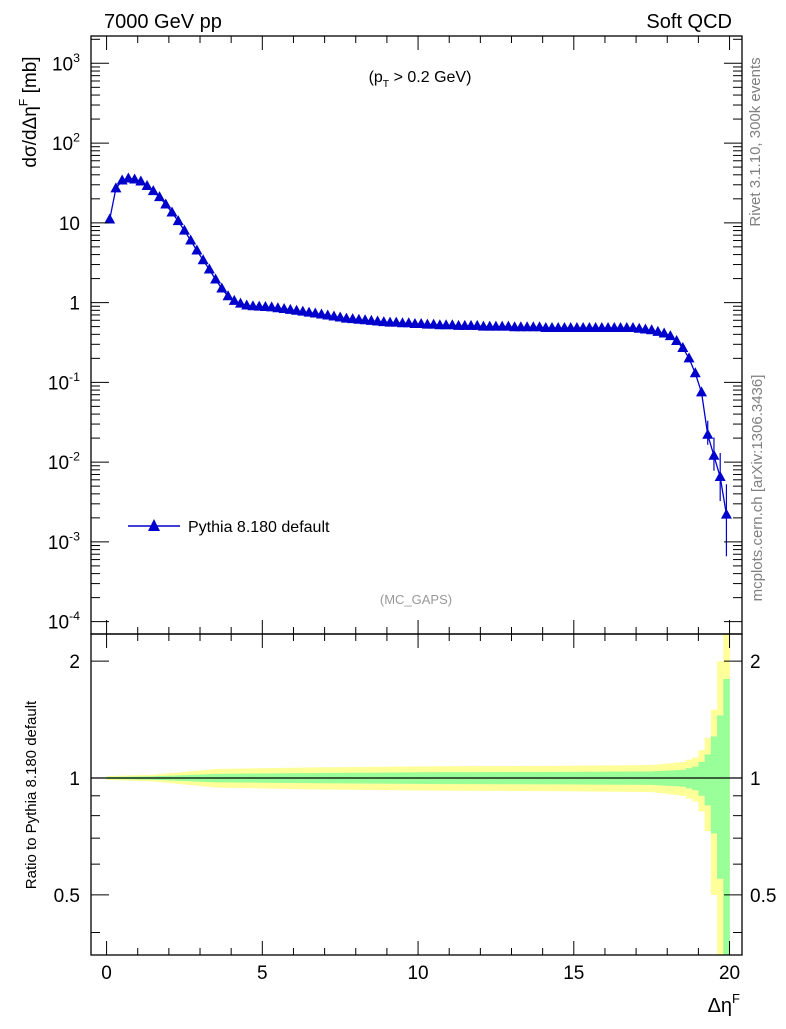 This screenshot has width=786, height=1029. What do you see at coordinates (755, 779) in the screenshot?
I see `ratio-y-tick-label-right: 1` at bounding box center [755, 779].